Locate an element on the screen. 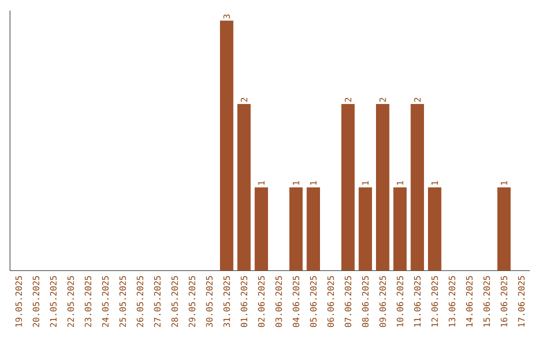  x-tick-label: 01.06.2025 is located at coordinates (244, 301).